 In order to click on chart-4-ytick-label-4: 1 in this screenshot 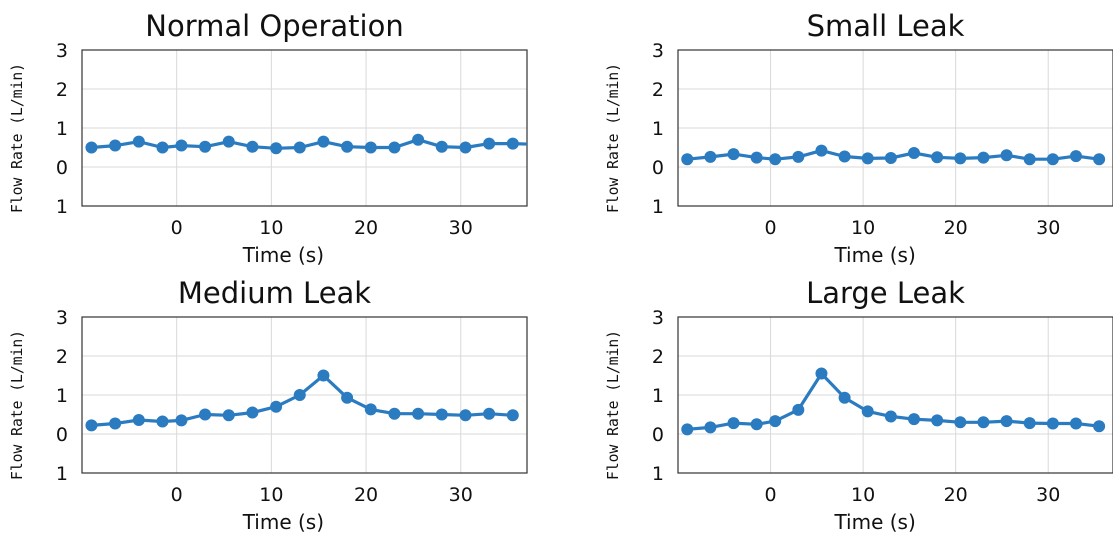, I will do `click(658, 474)`.